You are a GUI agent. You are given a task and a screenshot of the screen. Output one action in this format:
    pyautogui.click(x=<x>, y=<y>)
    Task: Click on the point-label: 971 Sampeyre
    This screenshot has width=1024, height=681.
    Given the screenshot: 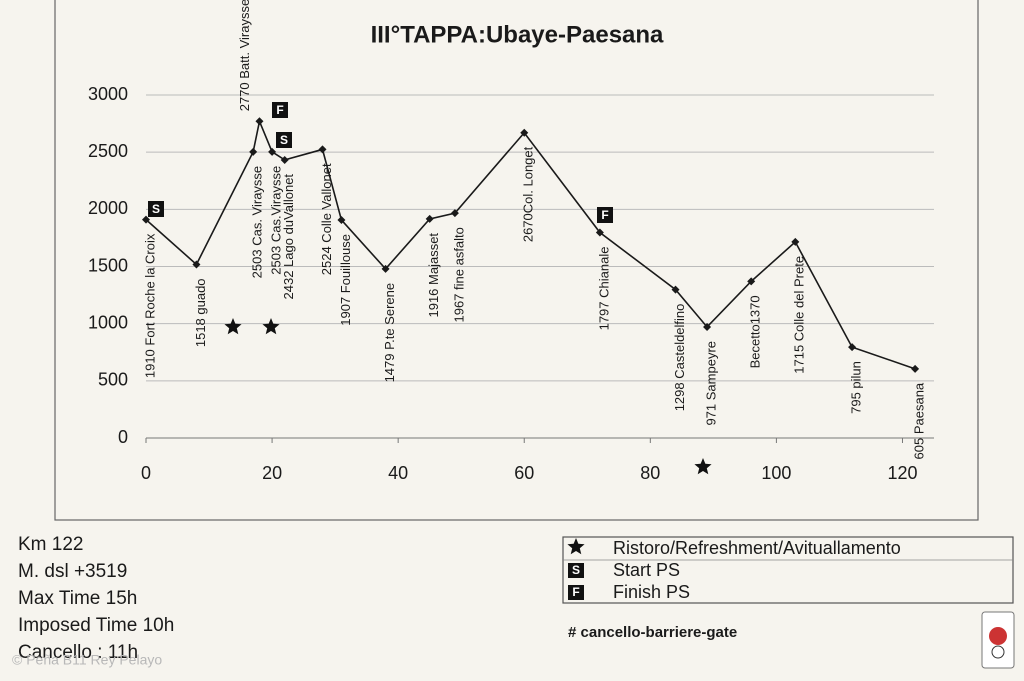 What is the action you would take?
    pyautogui.click(x=710, y=383)
    